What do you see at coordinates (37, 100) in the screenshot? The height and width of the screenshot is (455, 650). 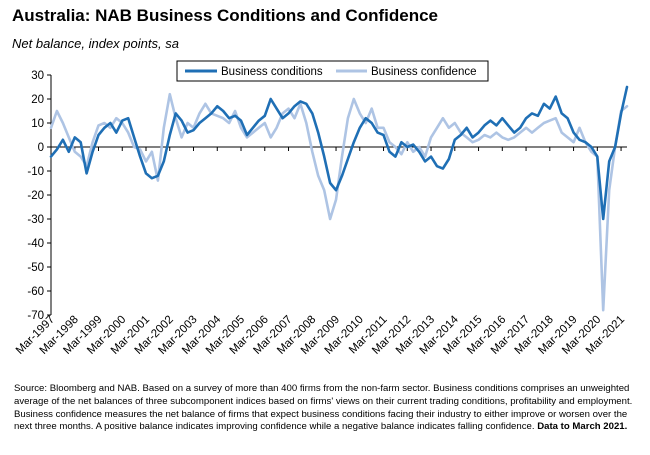 I see `y-tick-label: 20` at bounding box center [37, 100].